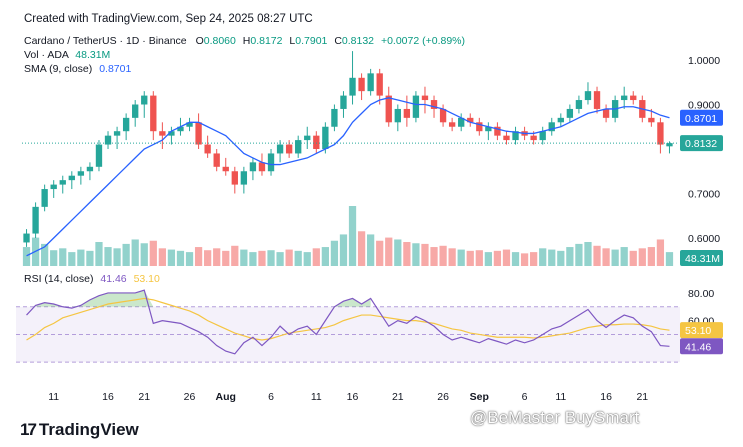  I want to click on rsi-ma-badge: 53.10, so click(698, 331).